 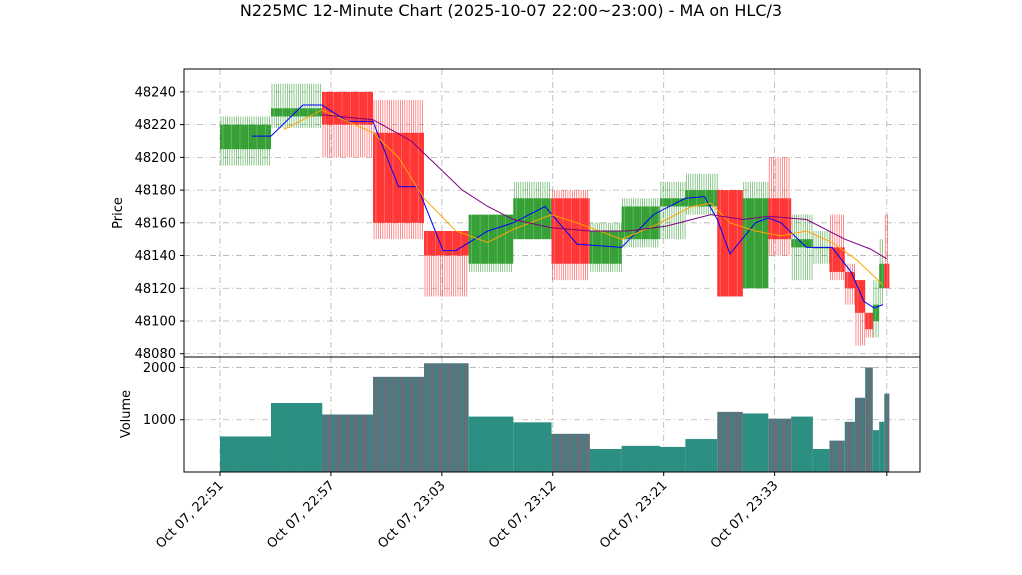 I want to click on price-tick-label: 48180, so click(x=155, y=191).